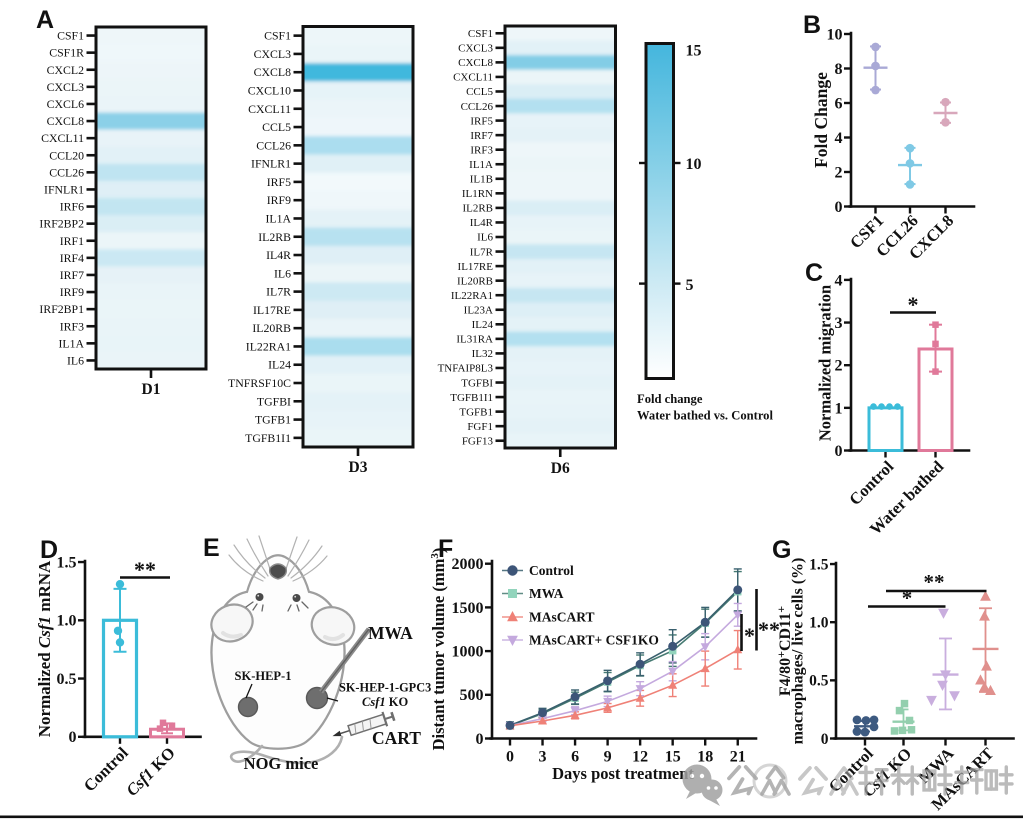  Describe the element at coordinates (543, 757) in the screenshot. I see `svg-text: 3` at that location.